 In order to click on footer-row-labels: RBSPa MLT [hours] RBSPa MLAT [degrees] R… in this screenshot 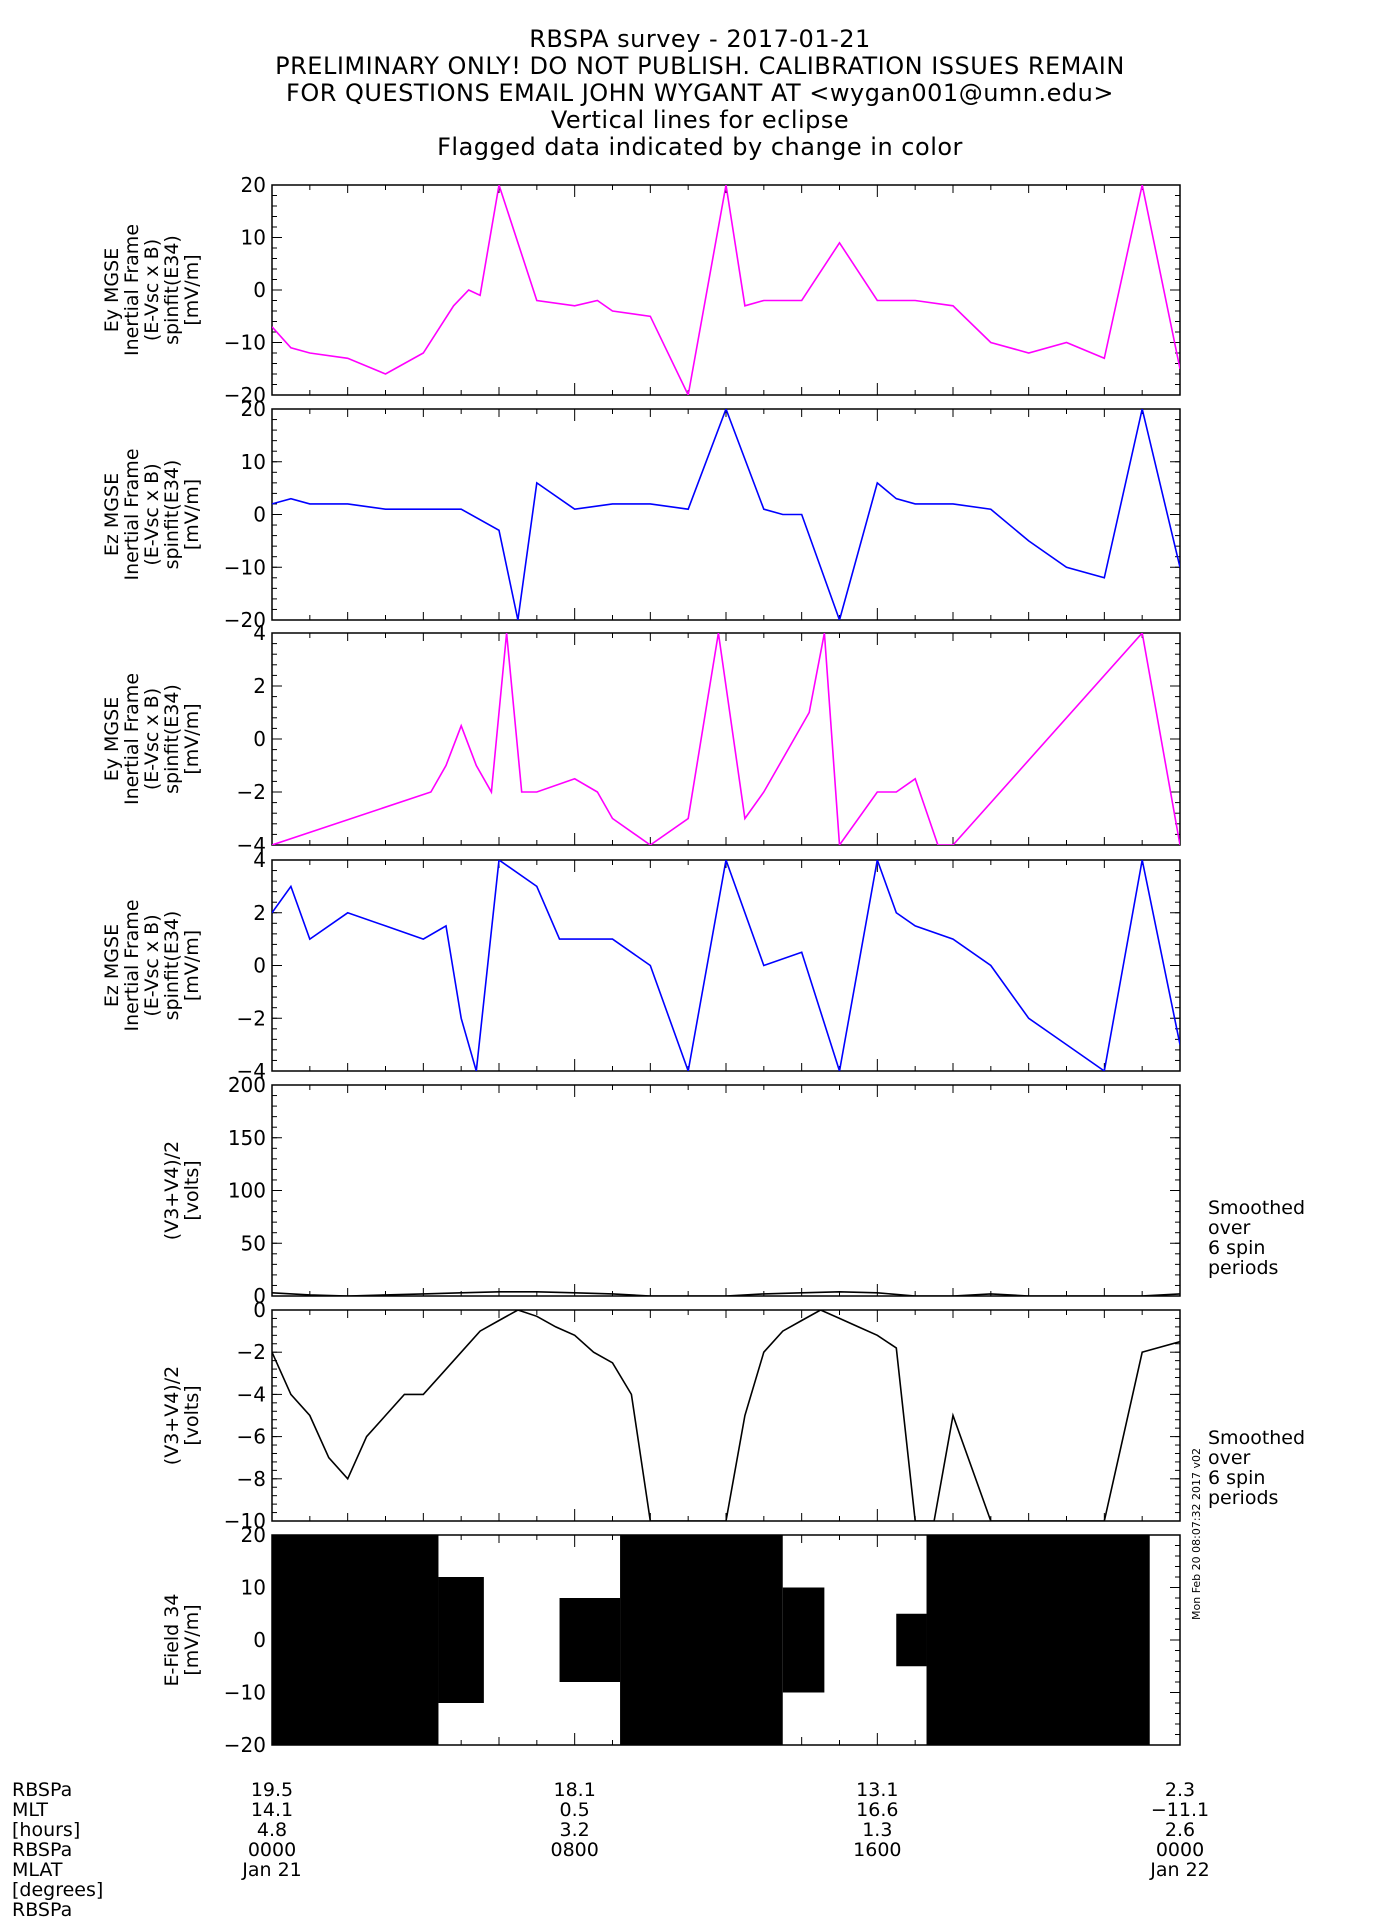, I will do `click(58, 1850)`.